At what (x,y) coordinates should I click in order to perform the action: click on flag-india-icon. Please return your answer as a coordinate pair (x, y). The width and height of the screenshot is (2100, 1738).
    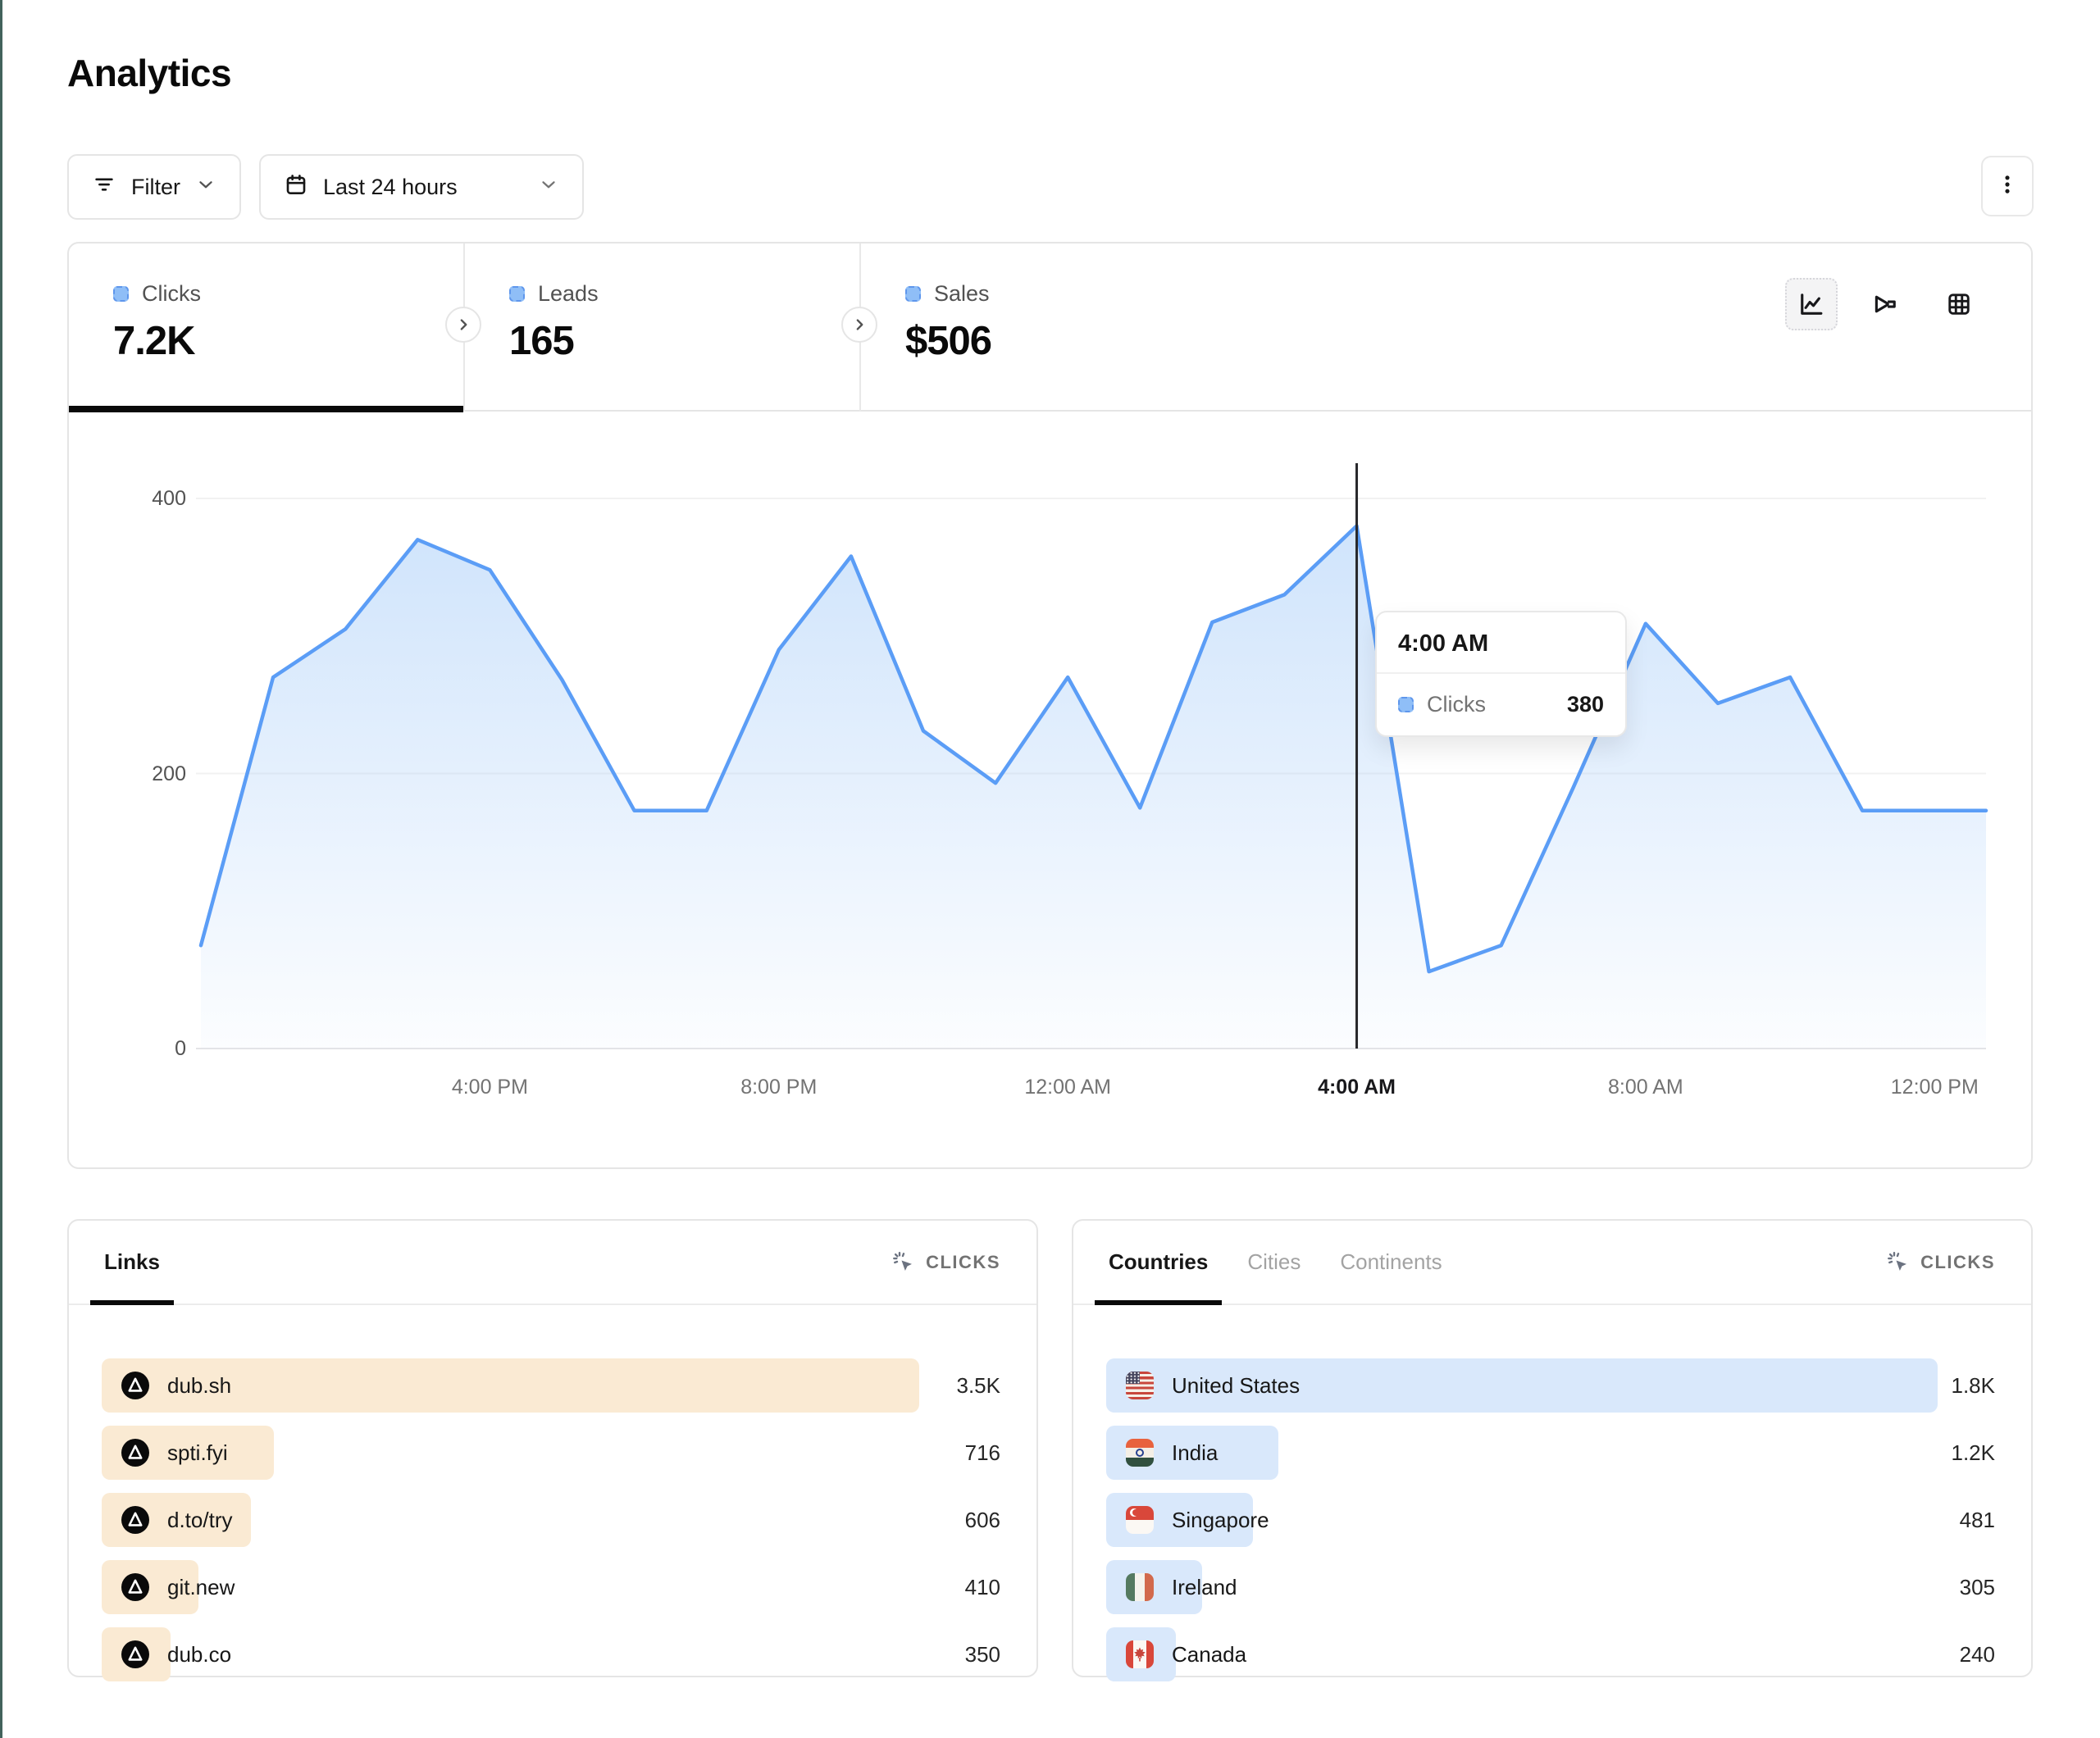
    Looking at the image, I should click on (1140, 1453).